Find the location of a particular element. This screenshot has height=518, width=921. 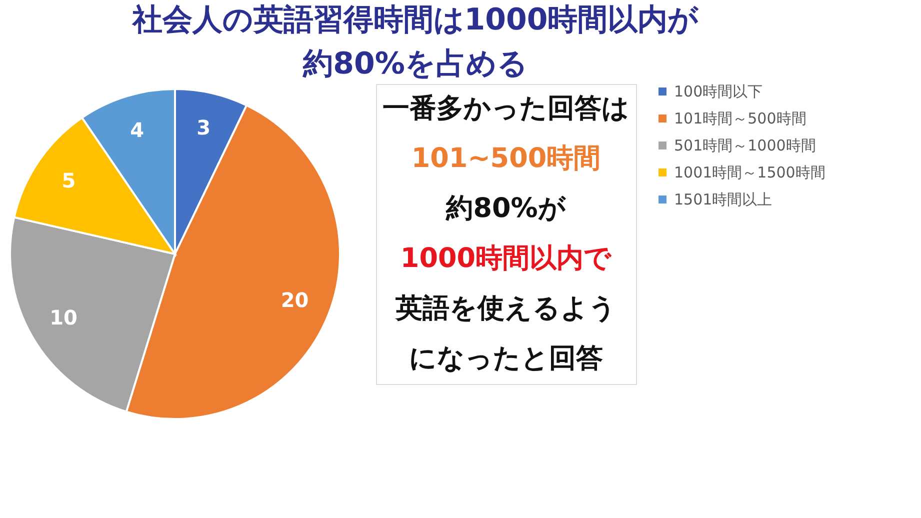

data-label: 20 is located at coordinates (294, 300).